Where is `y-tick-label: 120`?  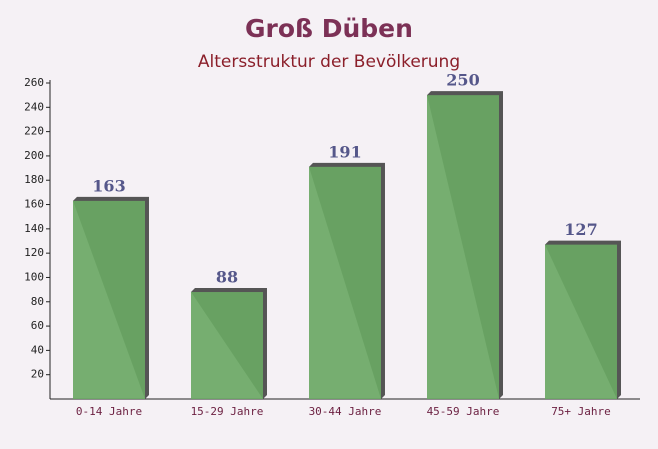
y-tick-label: 120 is located at coordinates (34, 252).